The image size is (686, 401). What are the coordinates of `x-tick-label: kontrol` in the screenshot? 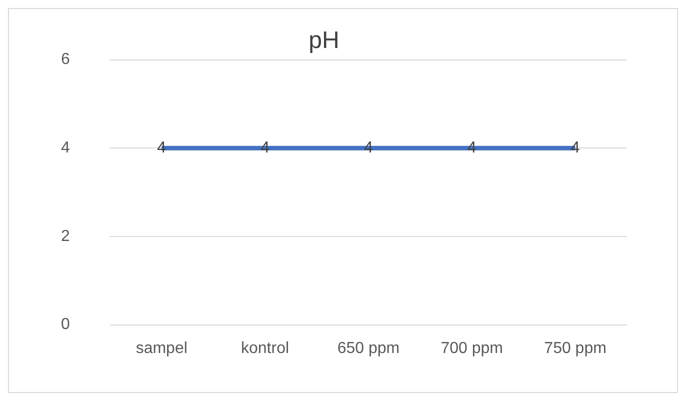 It's located at (265, 348).